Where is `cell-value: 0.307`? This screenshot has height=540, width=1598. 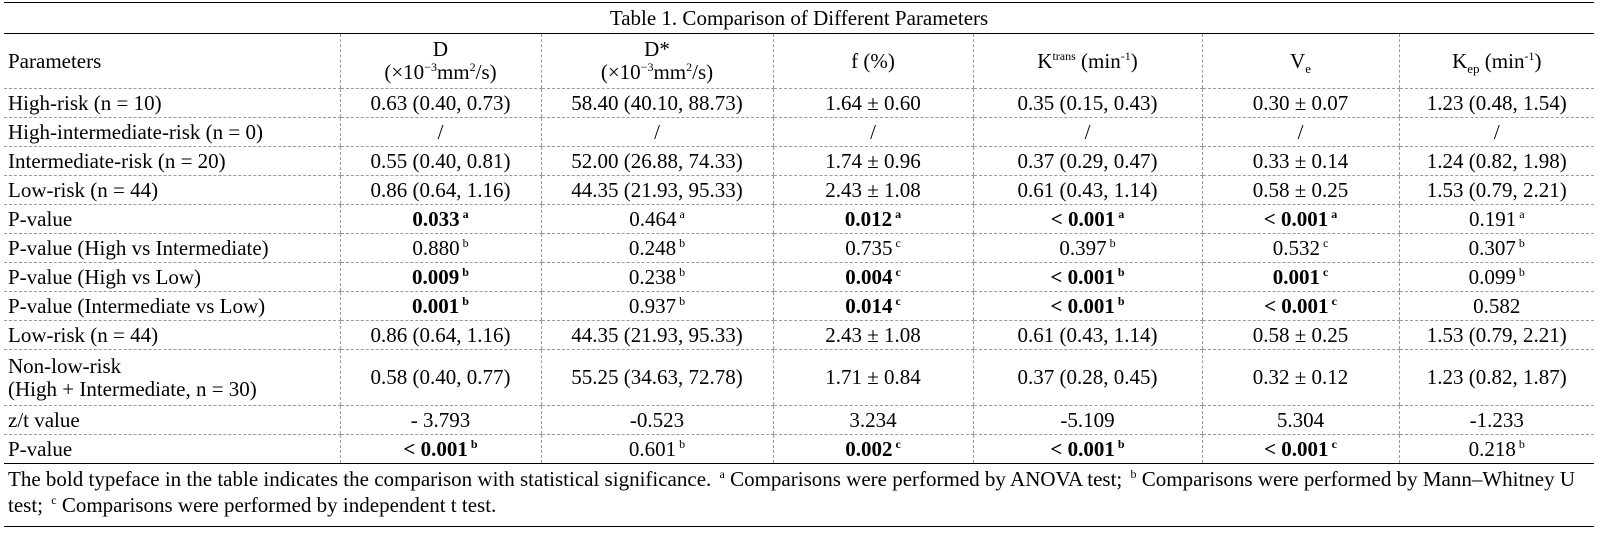
cell-value: 0.307 is located at coordinates (1492, 247).